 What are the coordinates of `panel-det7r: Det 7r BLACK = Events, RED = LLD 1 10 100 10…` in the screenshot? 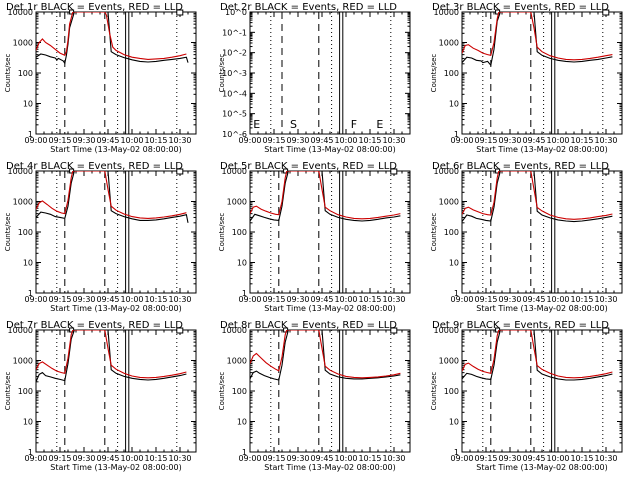 It's located at (100, 396).